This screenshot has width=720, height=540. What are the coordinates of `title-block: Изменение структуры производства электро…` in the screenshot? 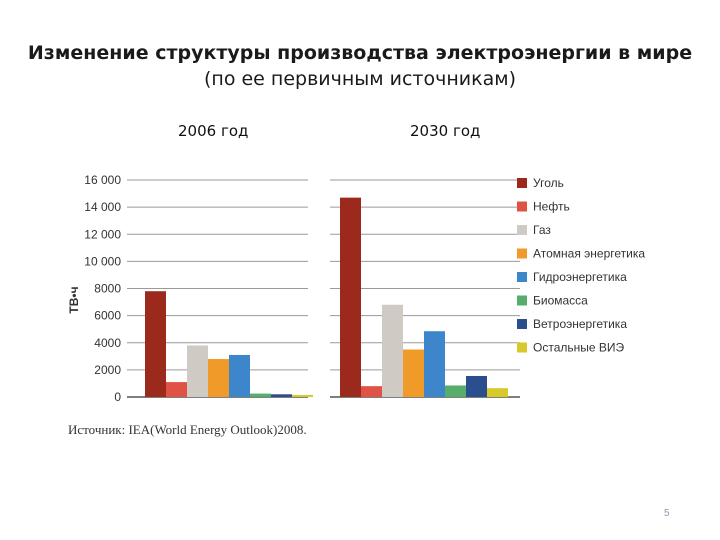 It's located at (360, 66).